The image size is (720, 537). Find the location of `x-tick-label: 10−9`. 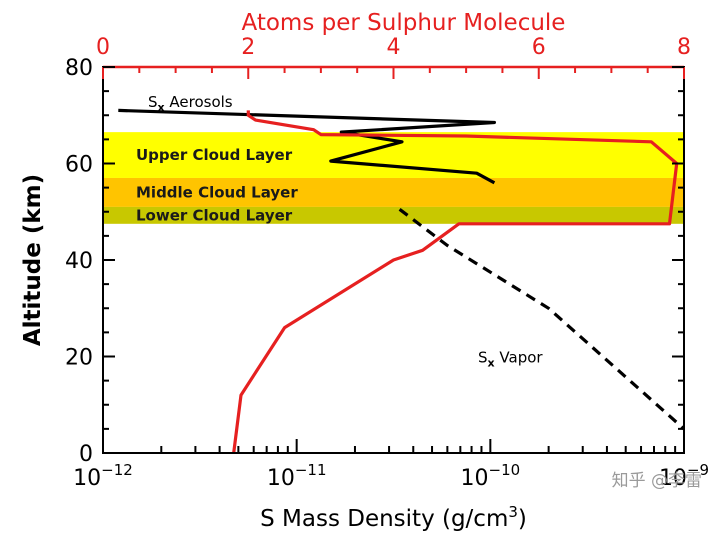

x-tick-label: 10−9 is located at coordinates (684, 476).